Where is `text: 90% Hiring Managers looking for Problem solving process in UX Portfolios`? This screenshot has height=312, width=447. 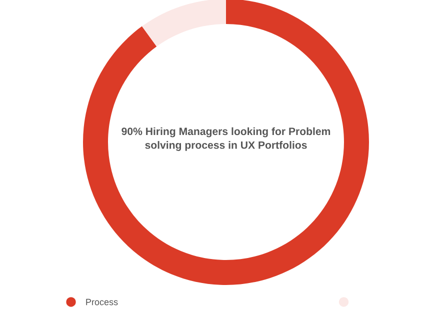 text: 90% Hiring Managers looking for Problem solving process in UX Portfolios is located at coordinates (226, 139).